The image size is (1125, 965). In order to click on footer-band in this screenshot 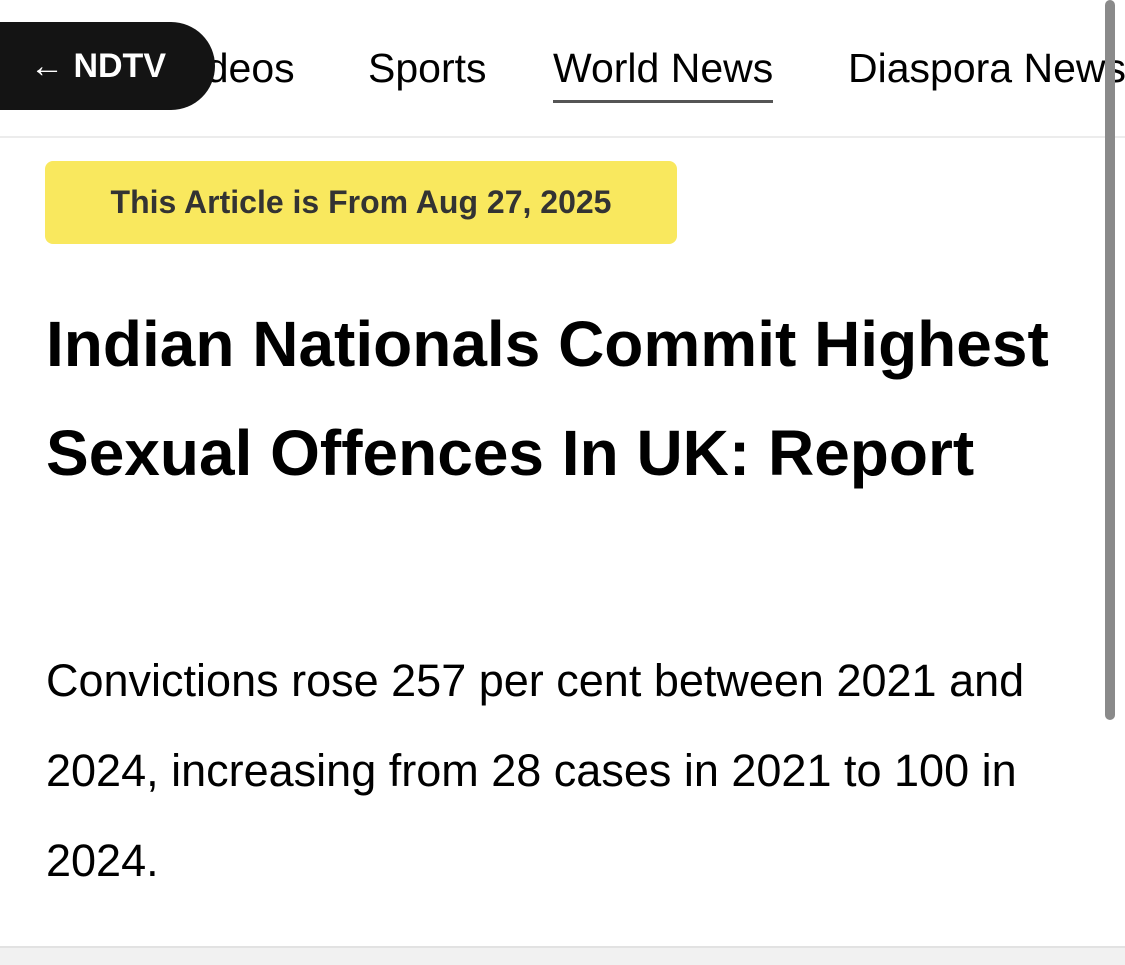, I will do `click(562, 955)`.